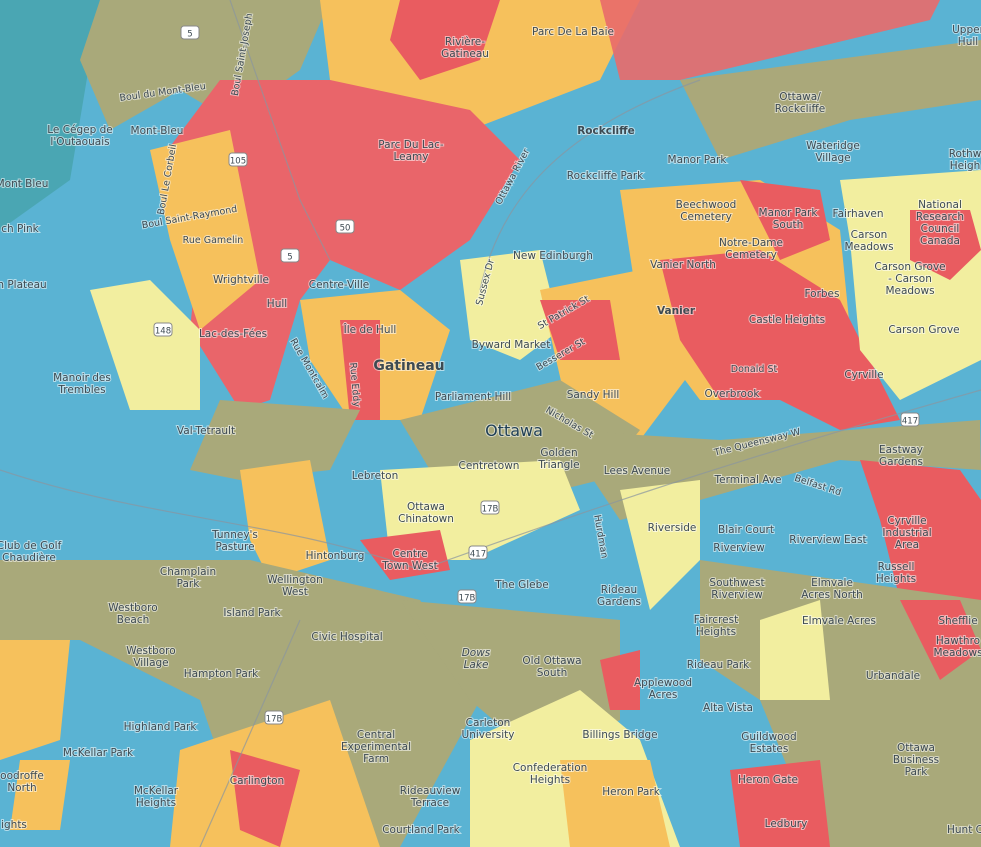 The height and width of the screenshot is (847, 981). Describe the element at coordinates (241, 280) in the screenshot. I see `label-line: Wrightville` at that location.